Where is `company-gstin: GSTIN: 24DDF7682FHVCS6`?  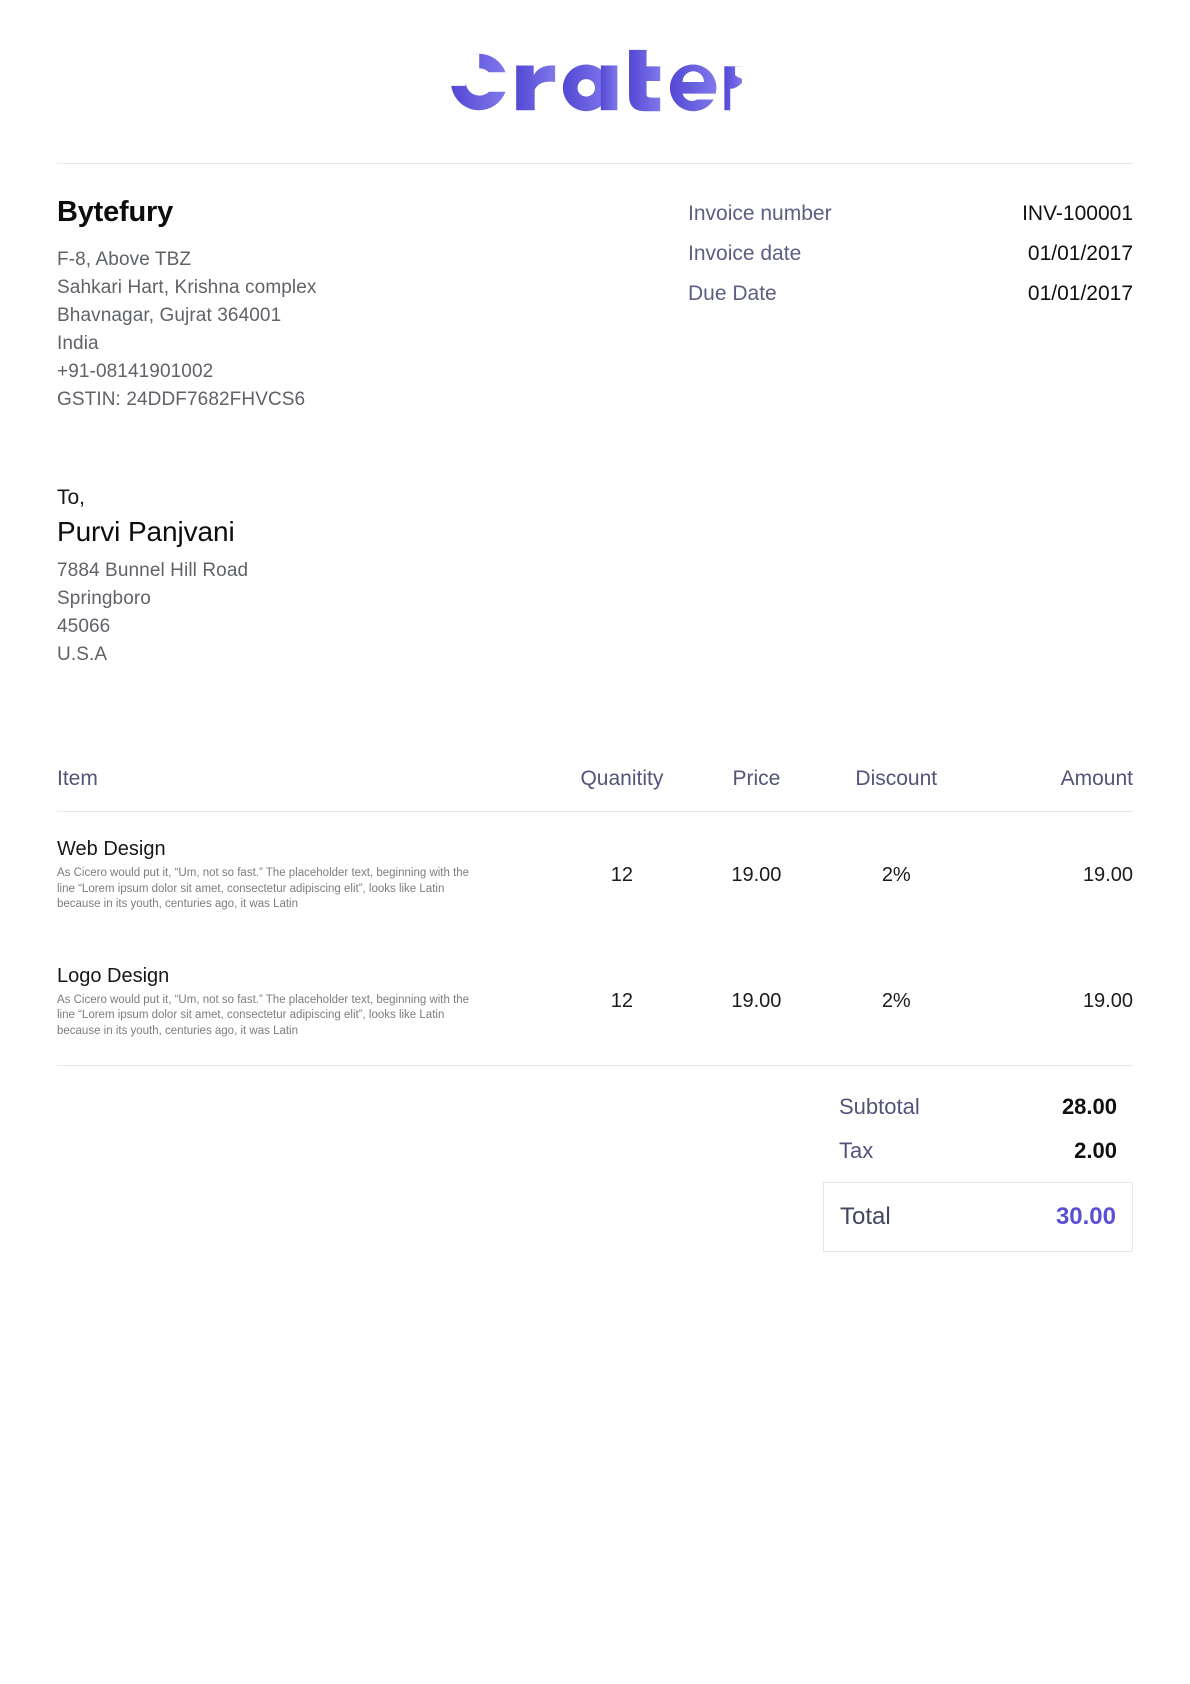
company-gstin: GSTIN: 24DDF7682FHVCS6 is located at coordinates (181, 399).